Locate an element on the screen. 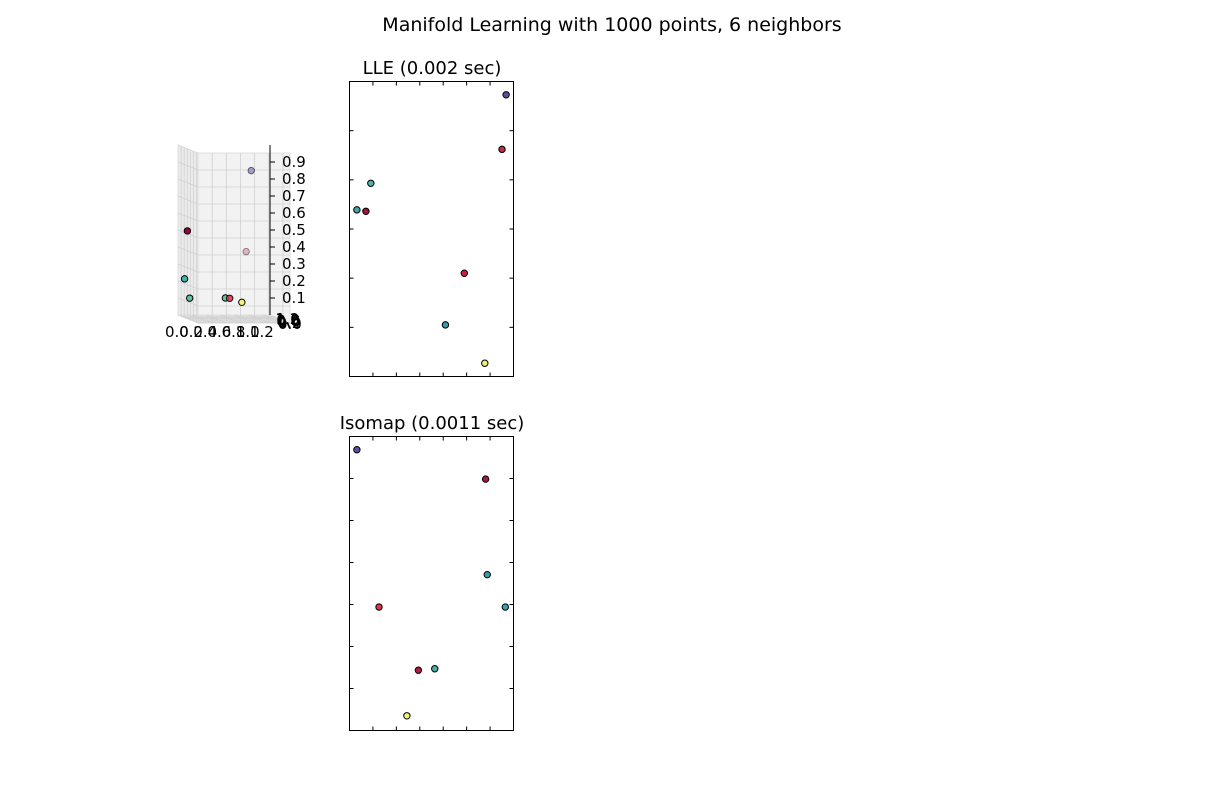 Image resolution: width=1223 pixels, height=812 pixels. z-tick-label: 0.8 is located at coordinates (294, 179).